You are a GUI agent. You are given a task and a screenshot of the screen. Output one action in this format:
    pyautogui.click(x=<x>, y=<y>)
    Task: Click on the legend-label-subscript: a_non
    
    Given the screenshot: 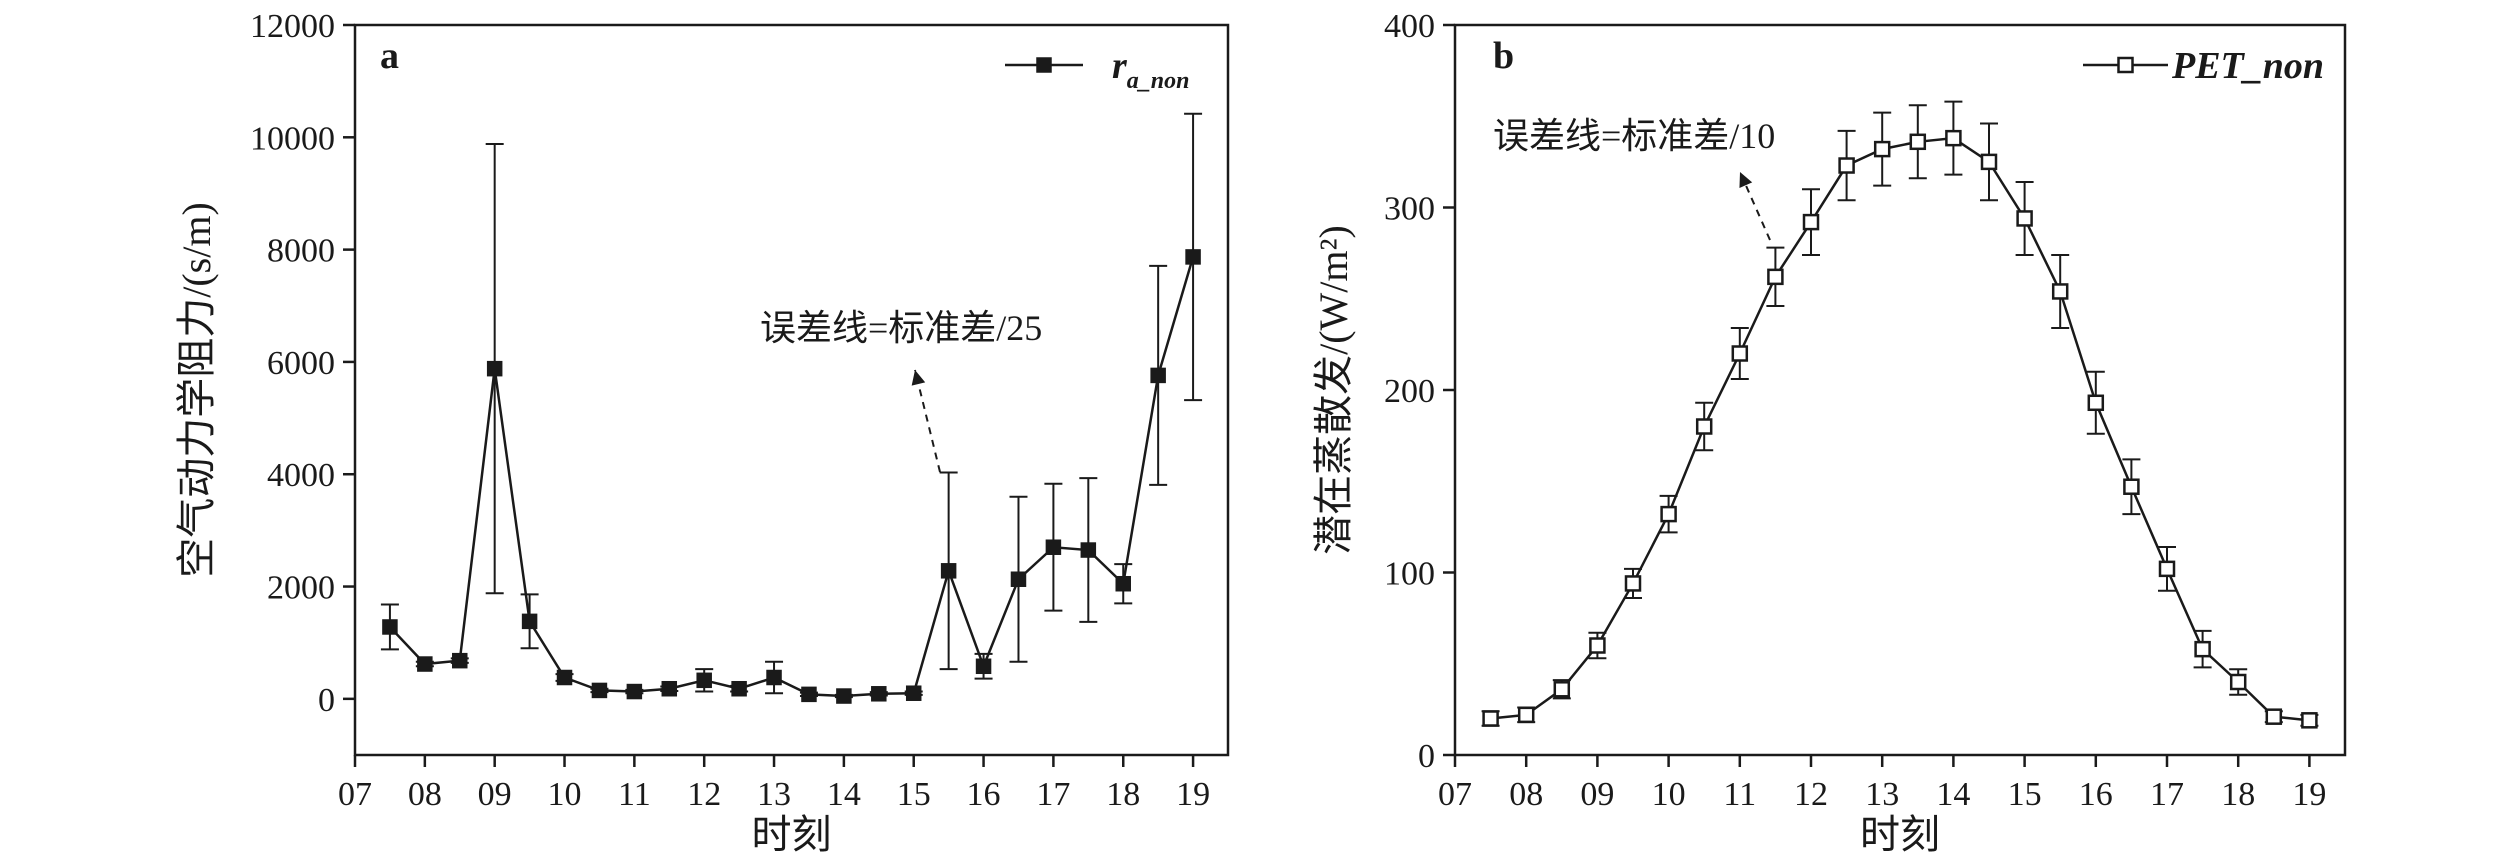 What is the action you would take?
    pyautogui.click(x=1158, y=81)
    